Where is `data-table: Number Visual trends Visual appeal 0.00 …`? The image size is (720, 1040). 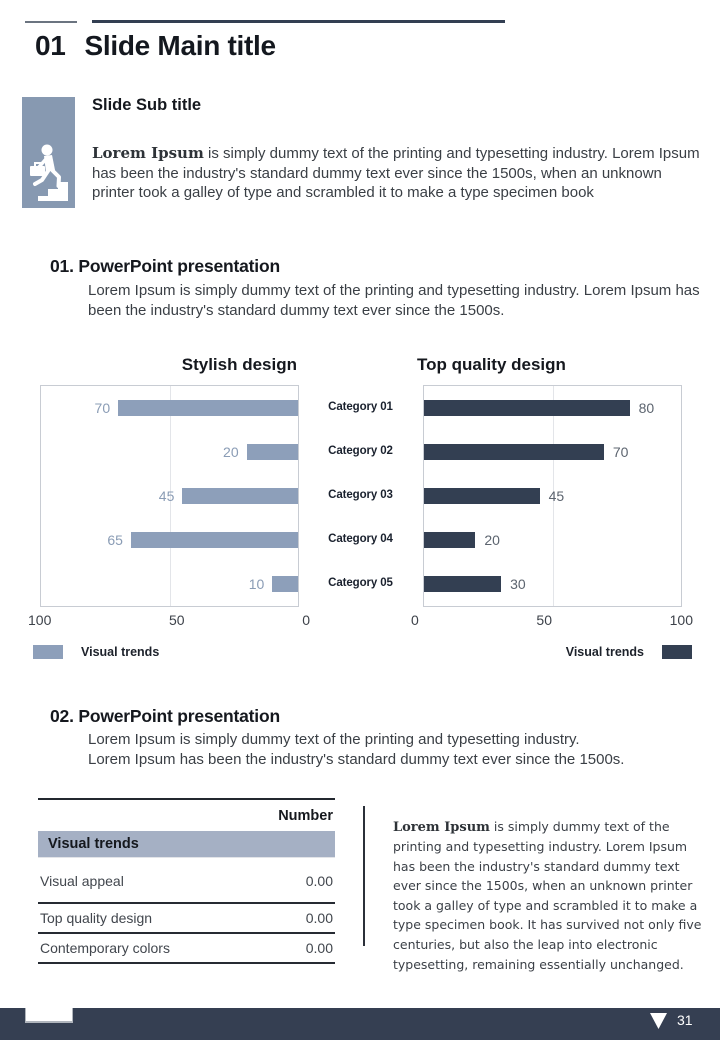
data-table: Number Visual trends Visual appeal 0.00 … is located at coordinates (186, 881).